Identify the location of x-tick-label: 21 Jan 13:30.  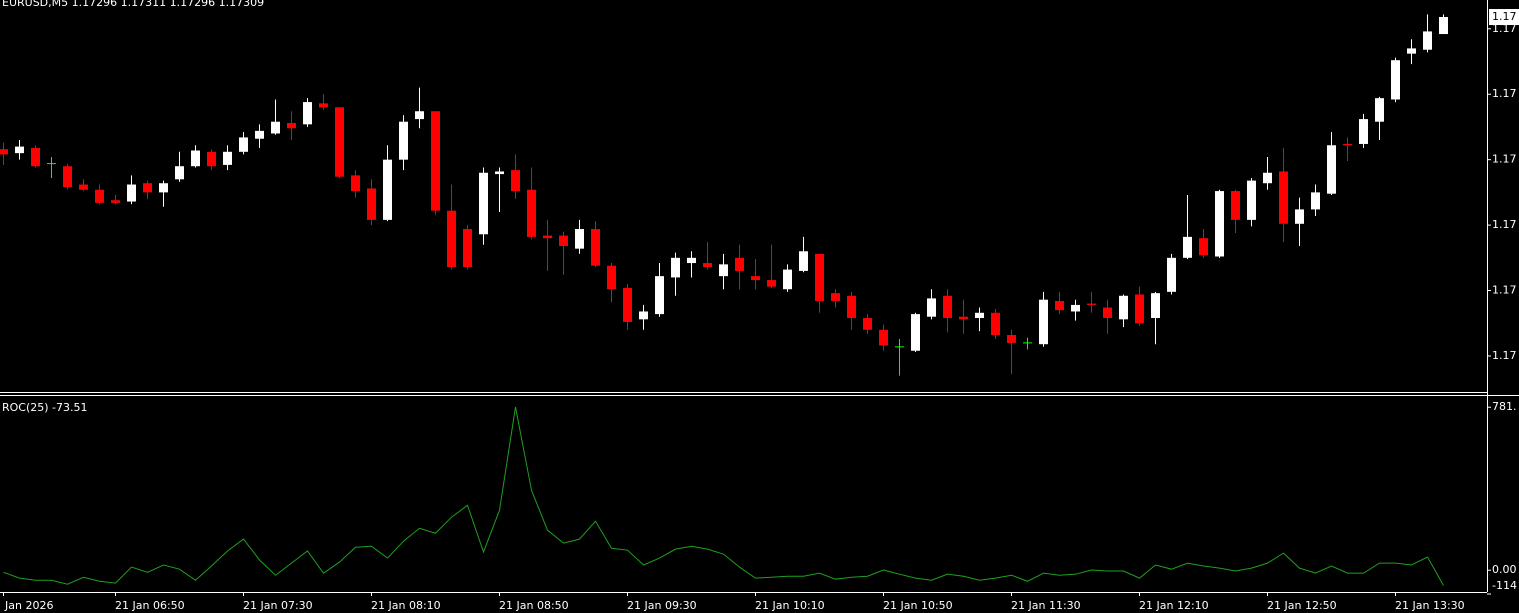
(1430, 605).